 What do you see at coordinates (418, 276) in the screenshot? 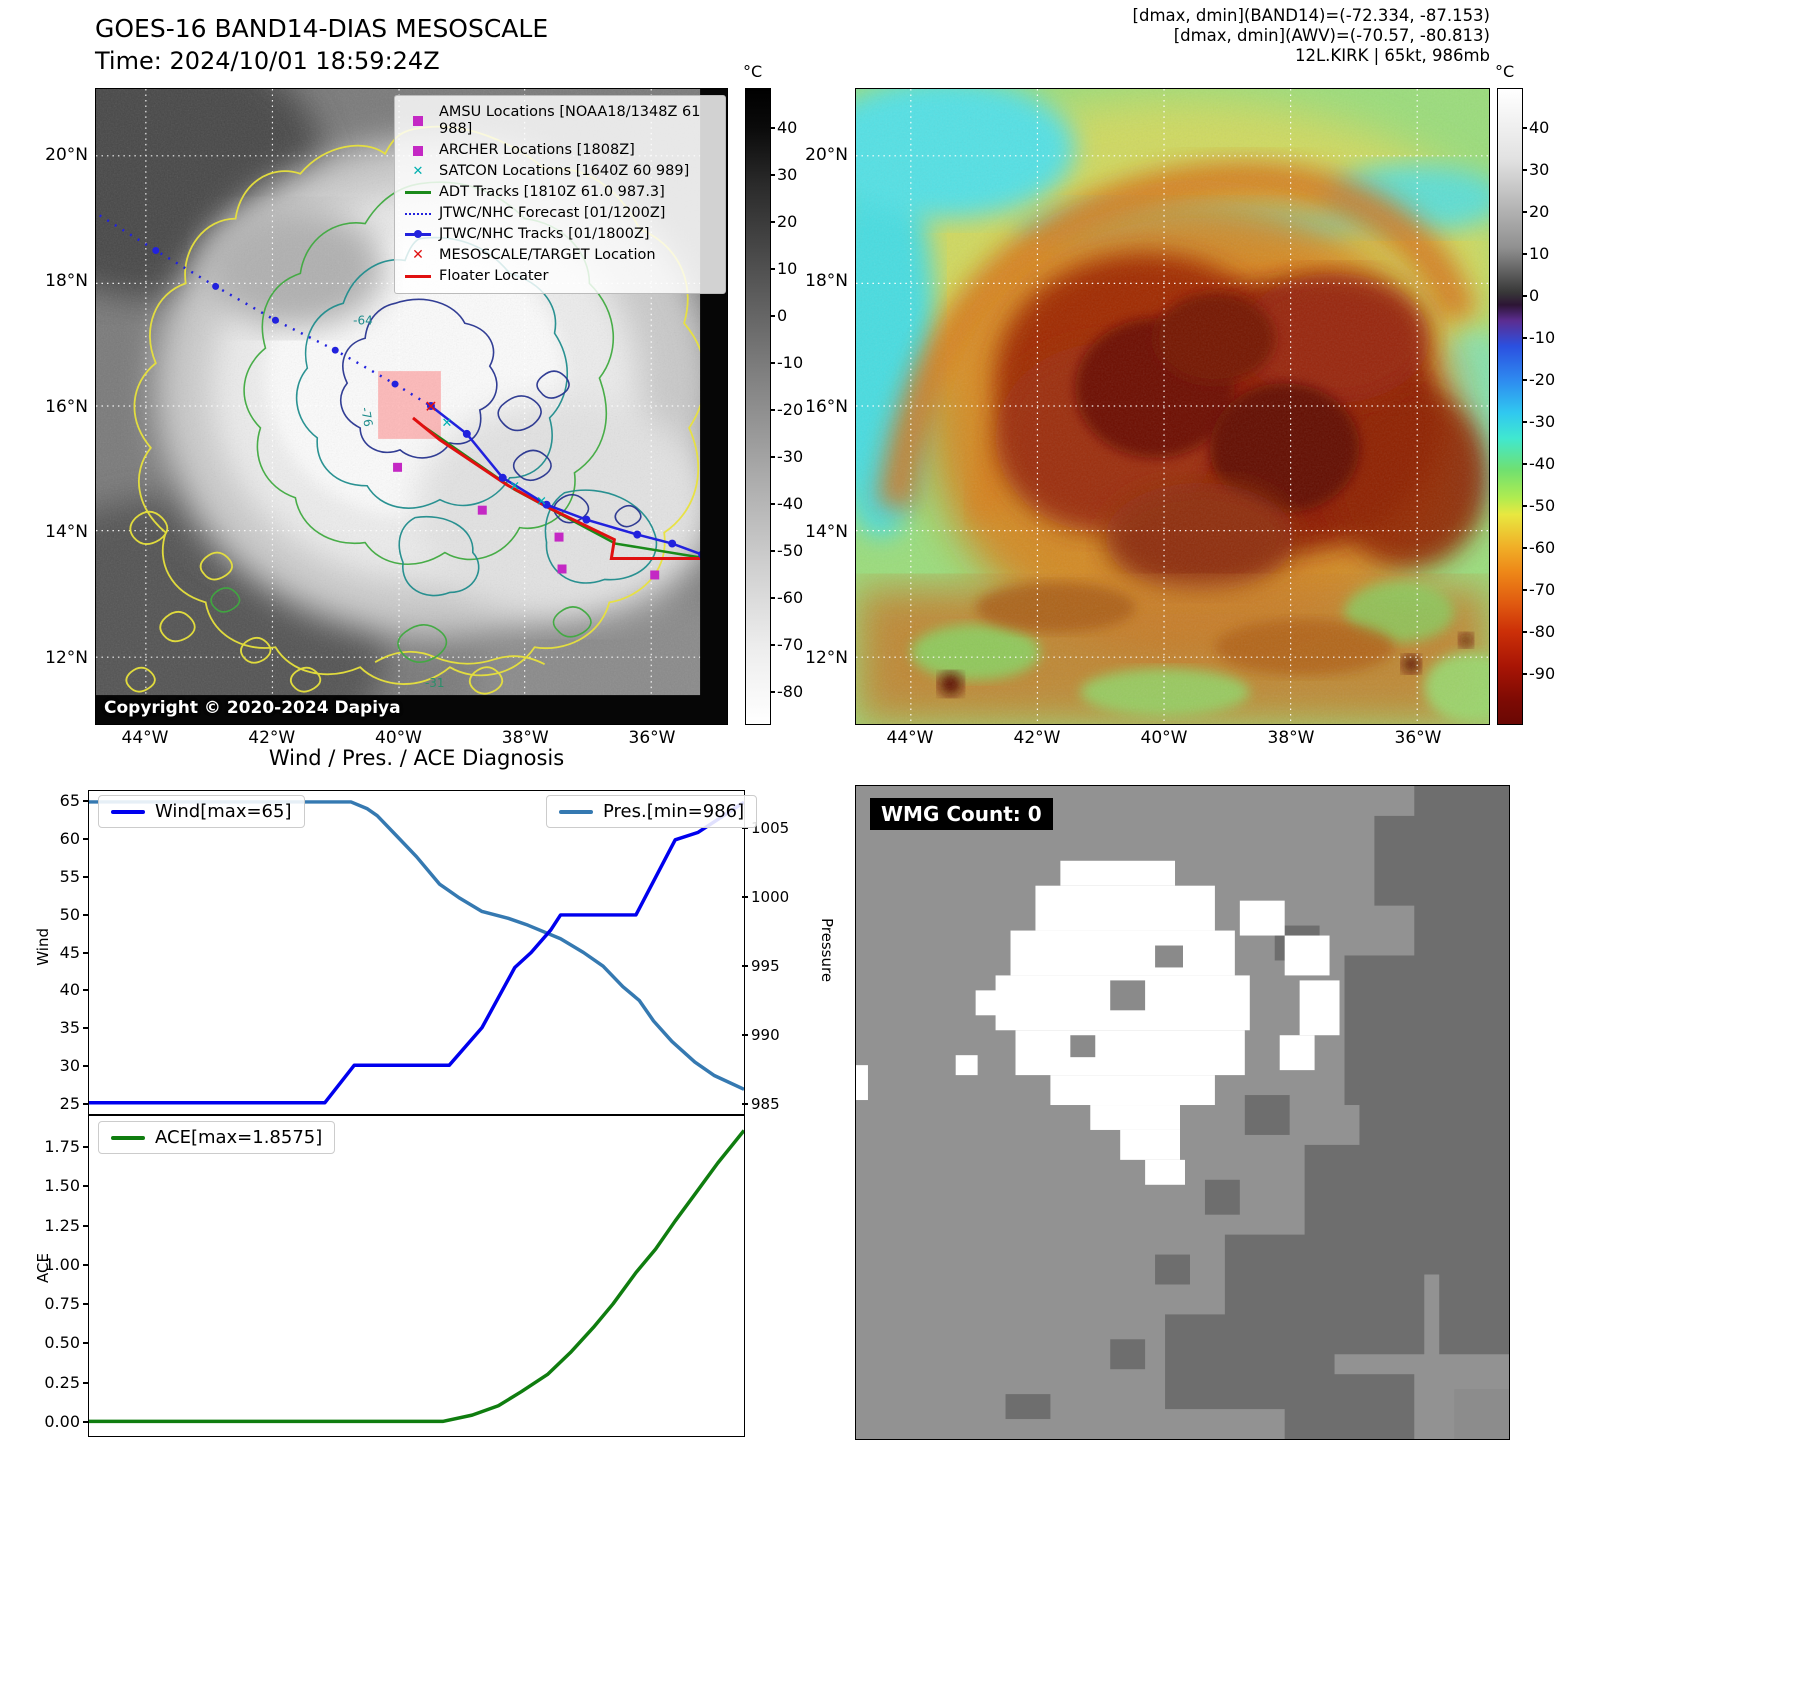
I see `floater-line-icon` at bounding box center [418, 276].